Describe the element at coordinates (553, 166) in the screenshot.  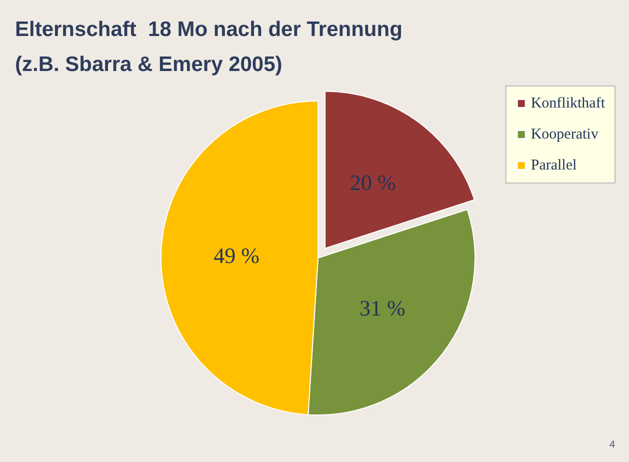
I see `legend-label: Parallel` at that location.